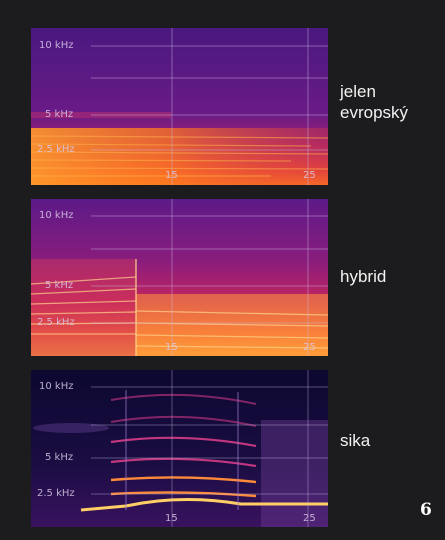  I want to click on label-red-deer-line1: jelen, so click(358, 91).